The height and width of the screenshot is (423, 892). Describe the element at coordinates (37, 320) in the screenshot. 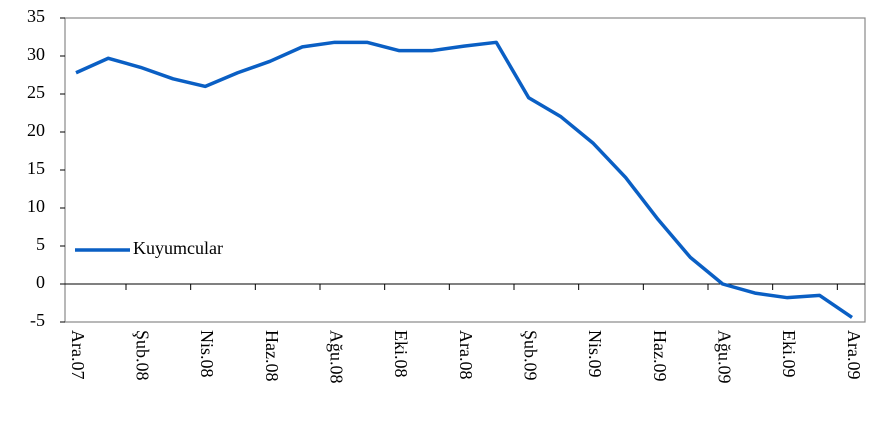

I see `y-tick-label: -5` at that location.